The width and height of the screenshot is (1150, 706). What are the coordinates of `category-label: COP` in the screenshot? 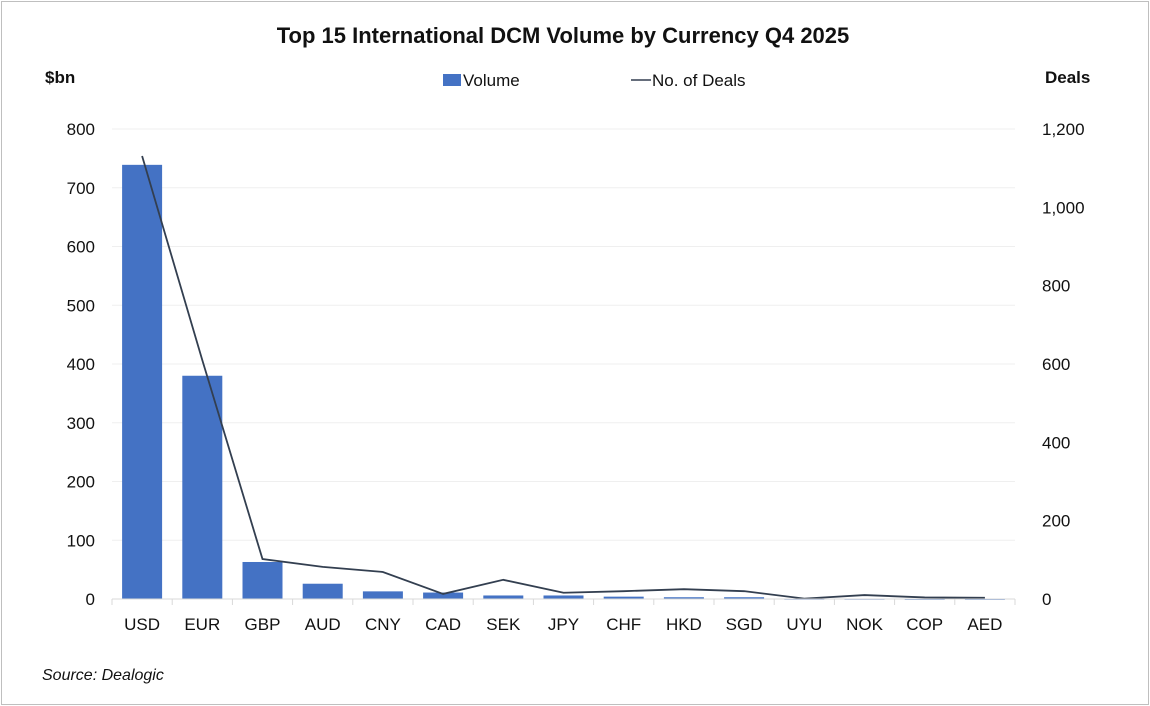 It's located at (924, 624).